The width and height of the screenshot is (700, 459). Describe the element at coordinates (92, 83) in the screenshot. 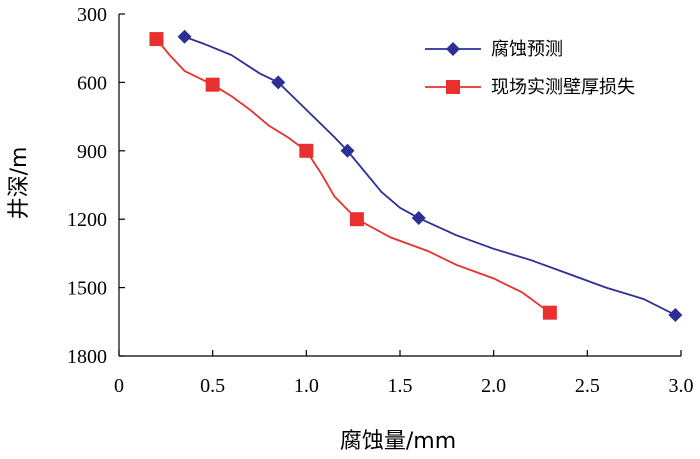

I see `y-tick-label: 600` at that location.